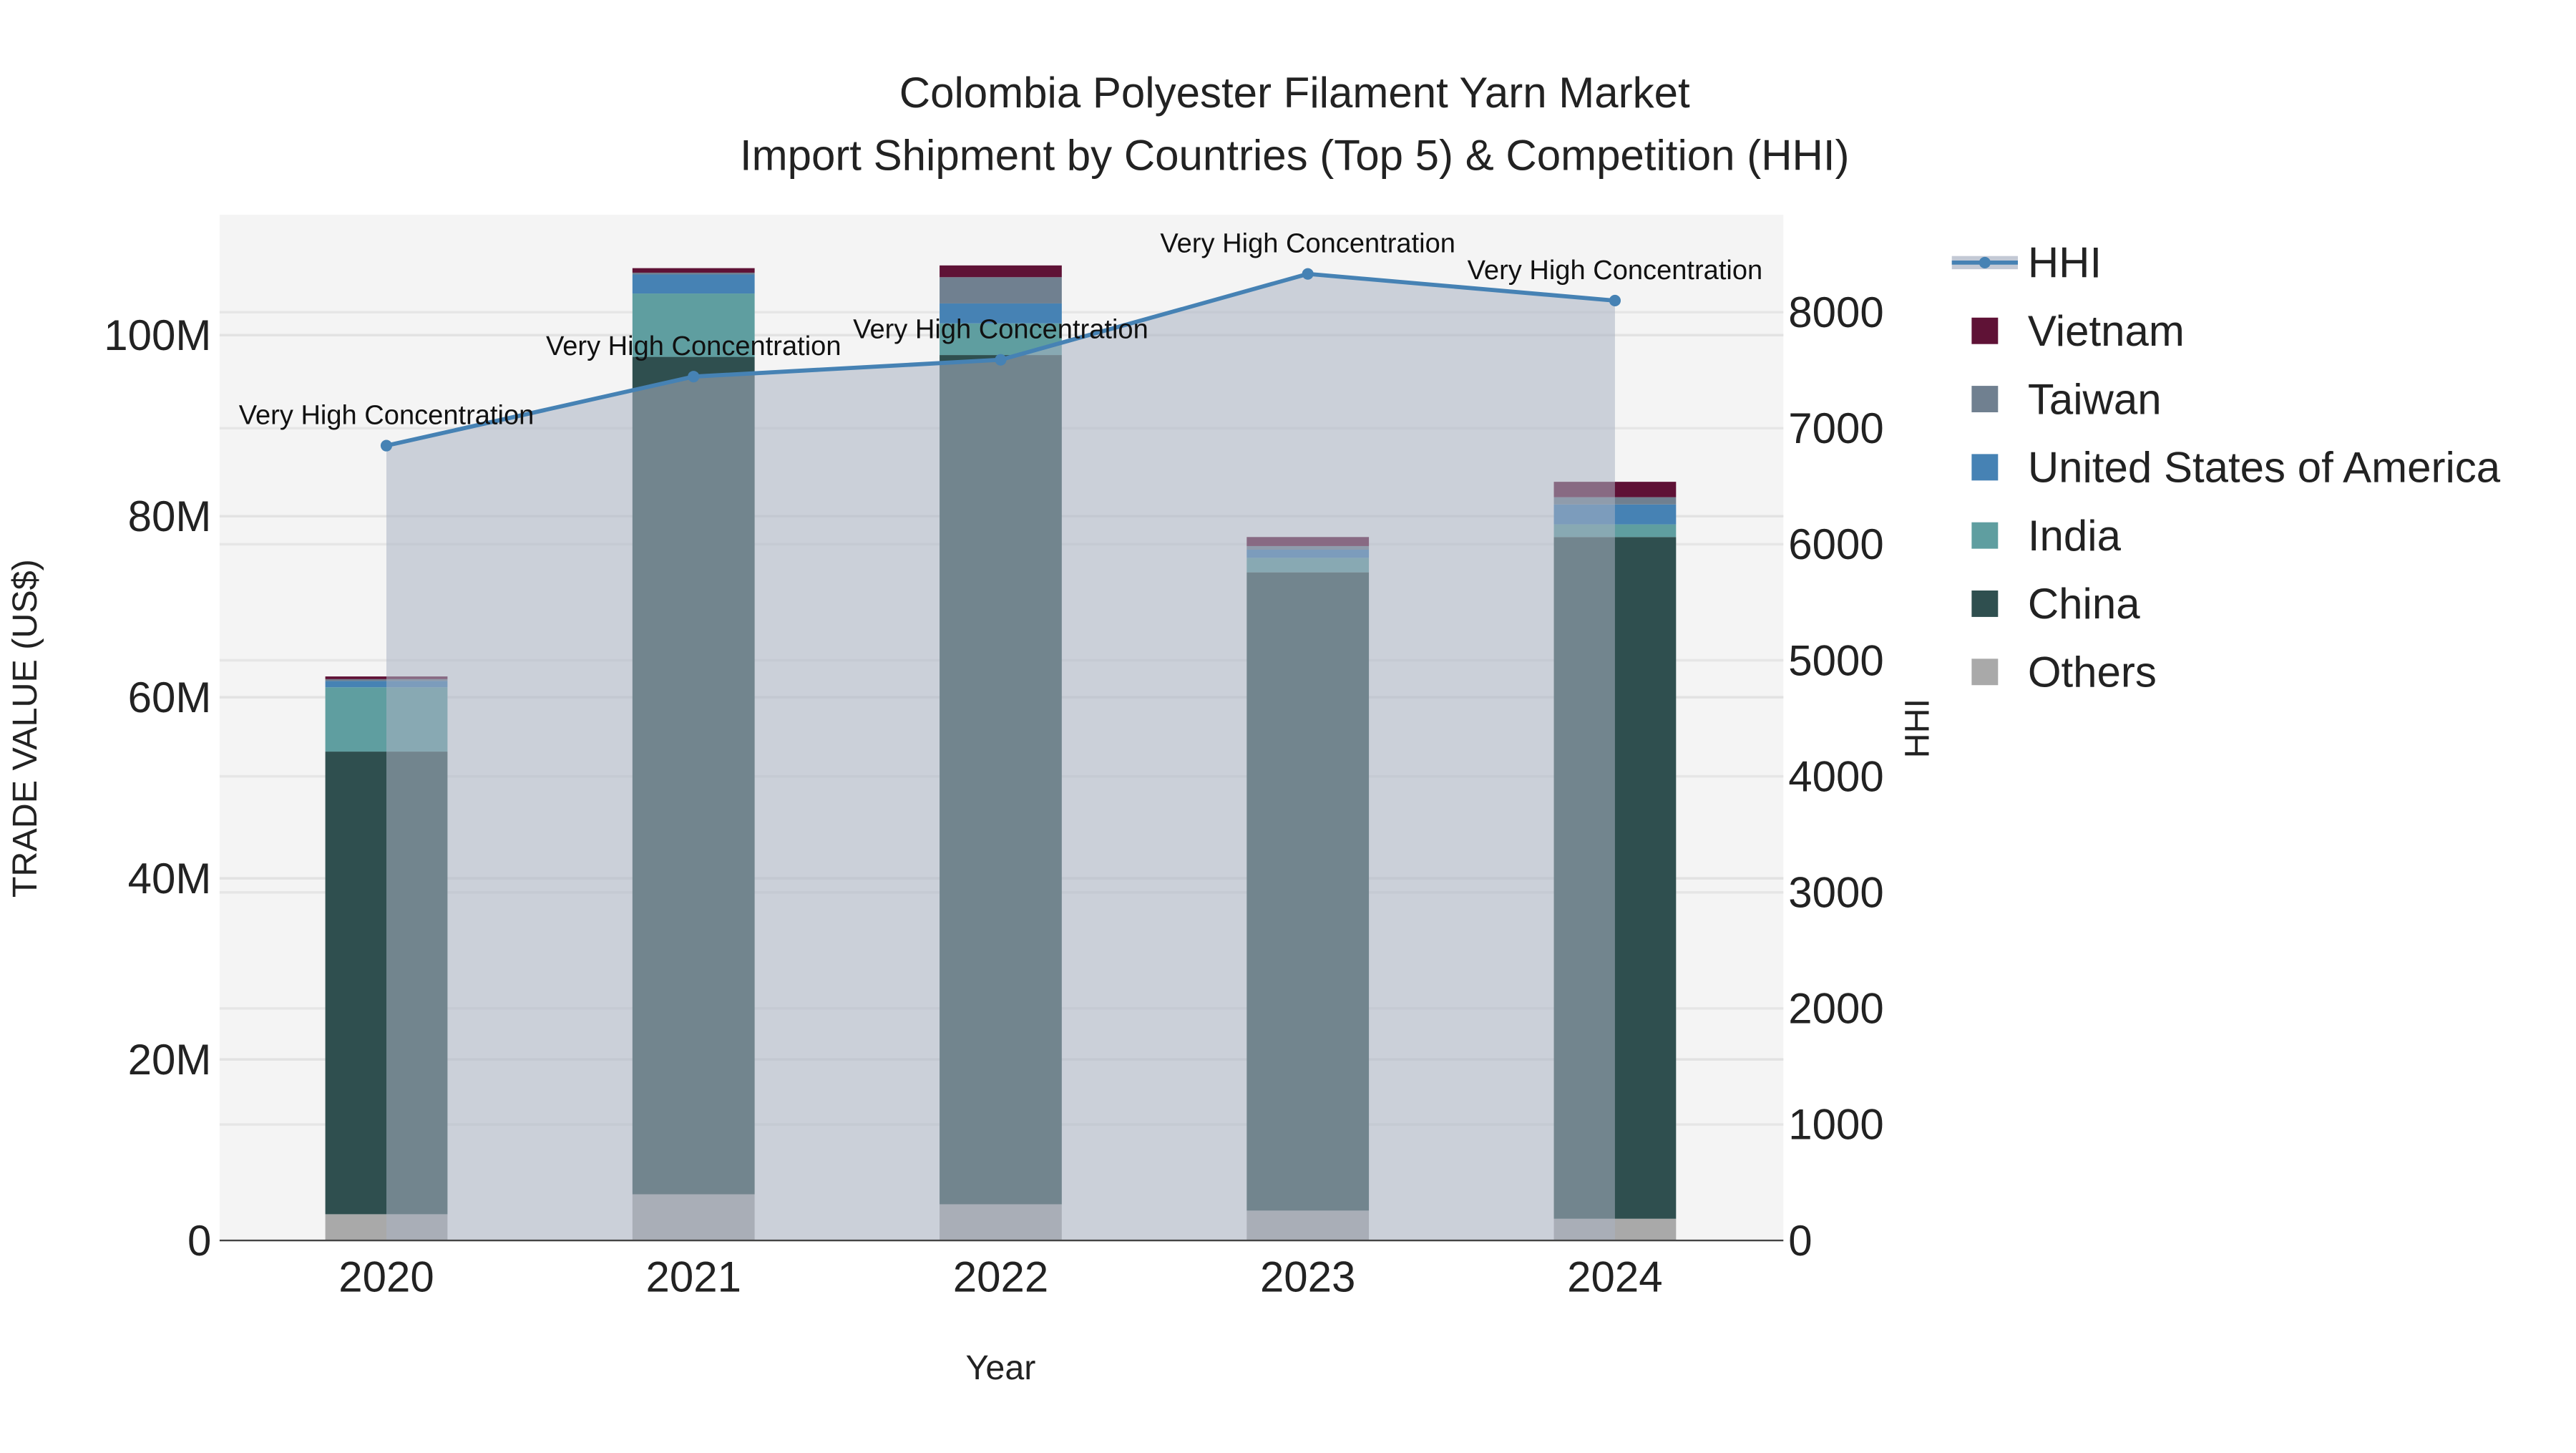 This screenshot has width=2576, height=1453. I want to click on y-tick-label: 80M, so click(170, 516).